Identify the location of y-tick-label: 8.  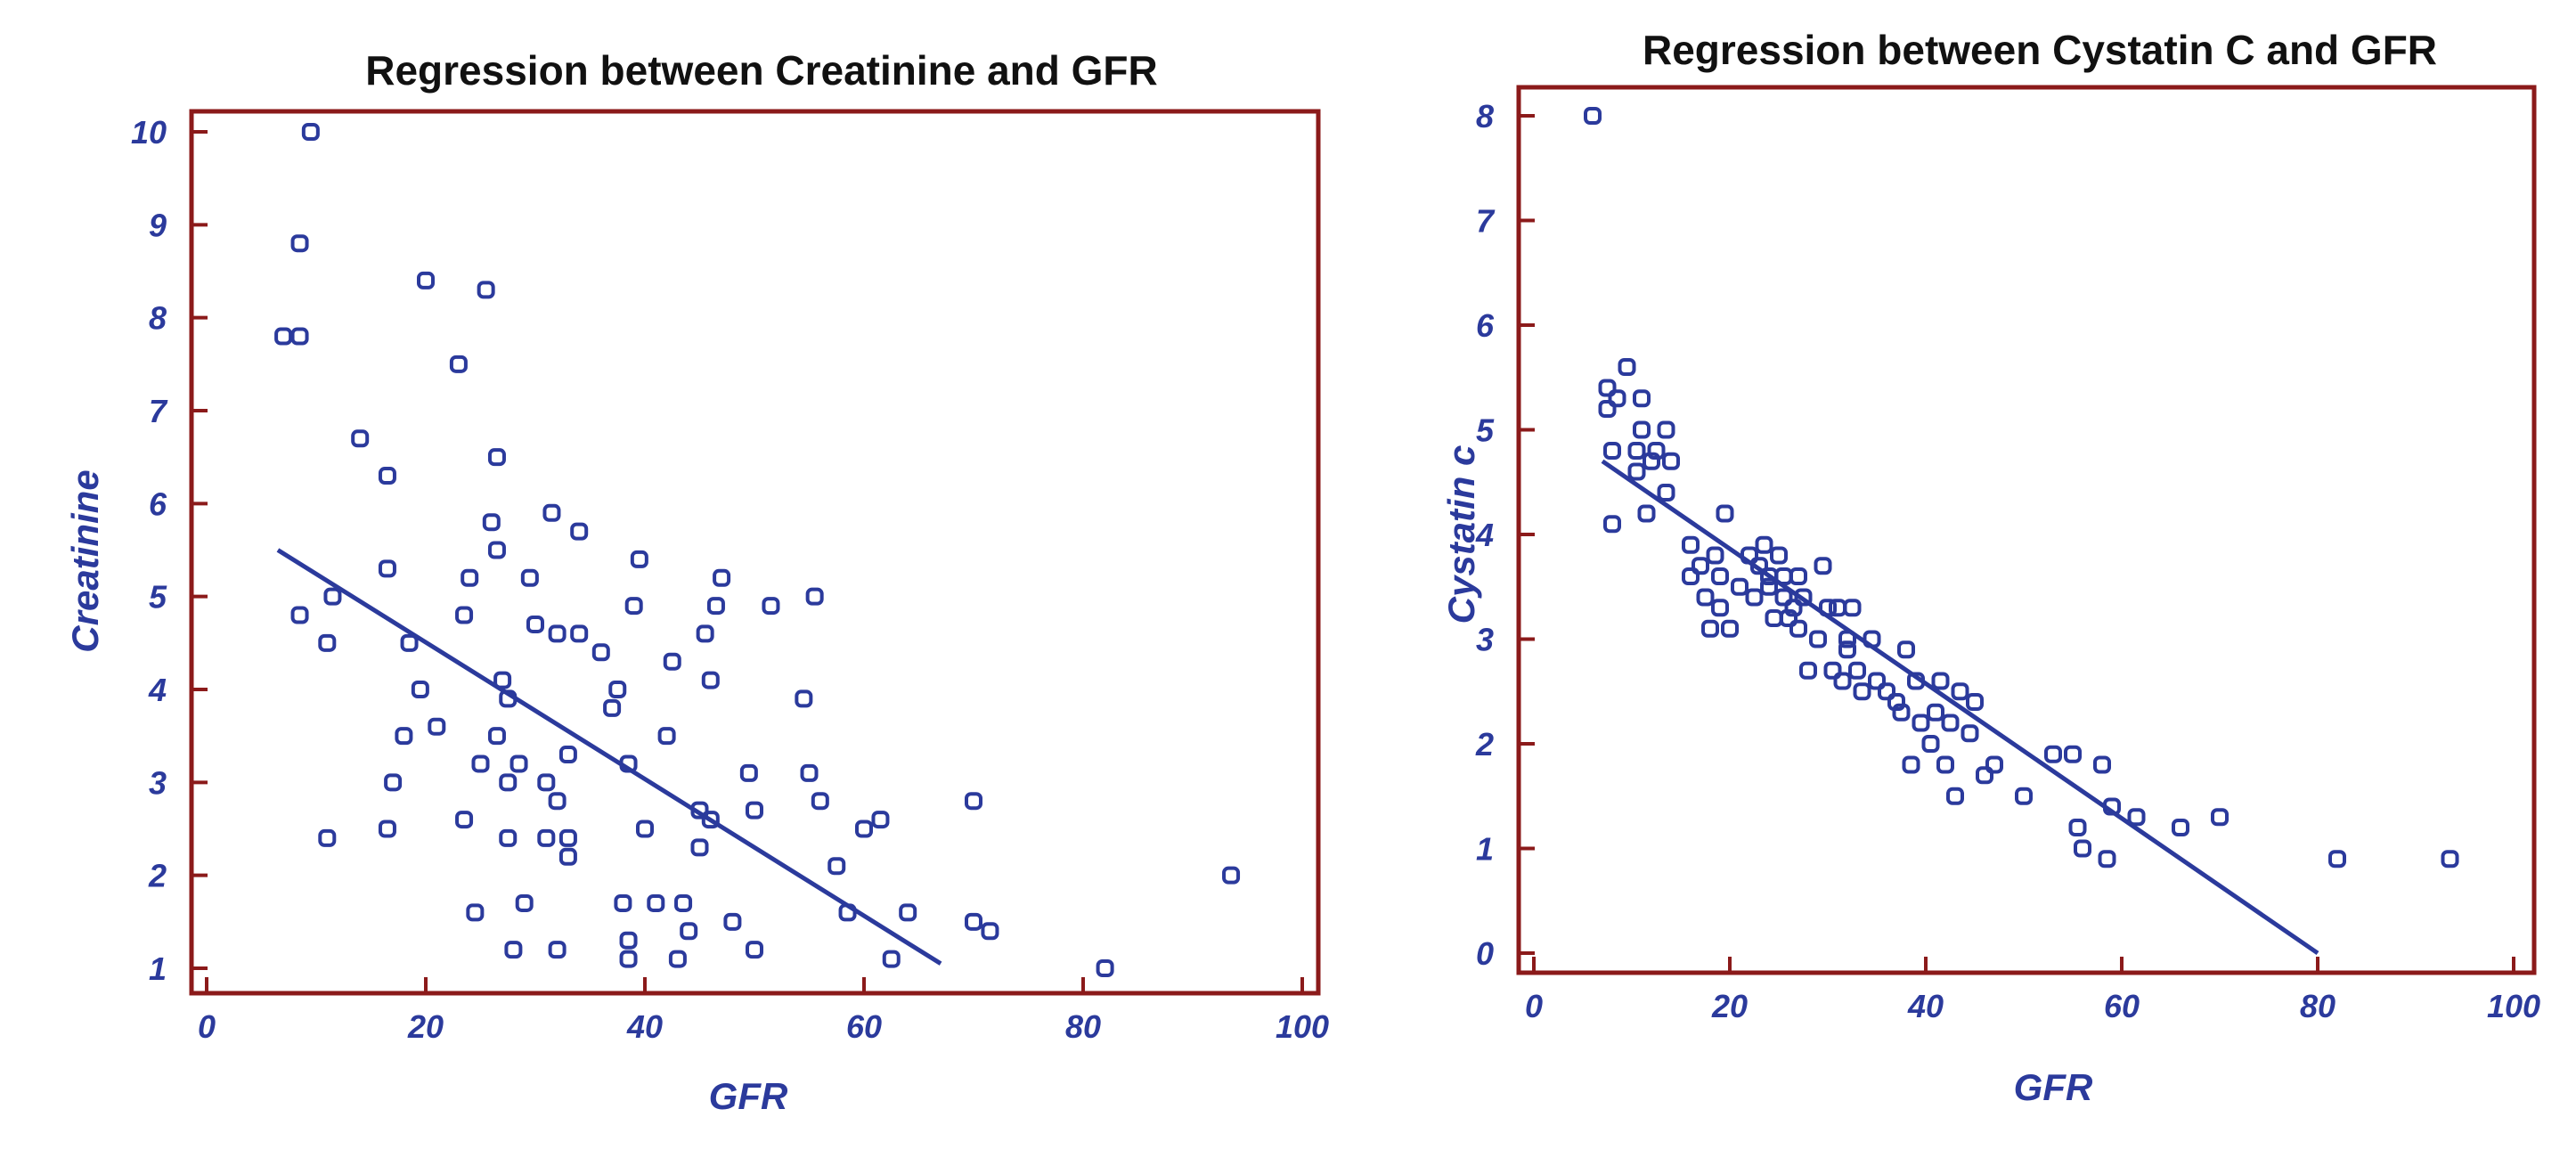
(158, 318).